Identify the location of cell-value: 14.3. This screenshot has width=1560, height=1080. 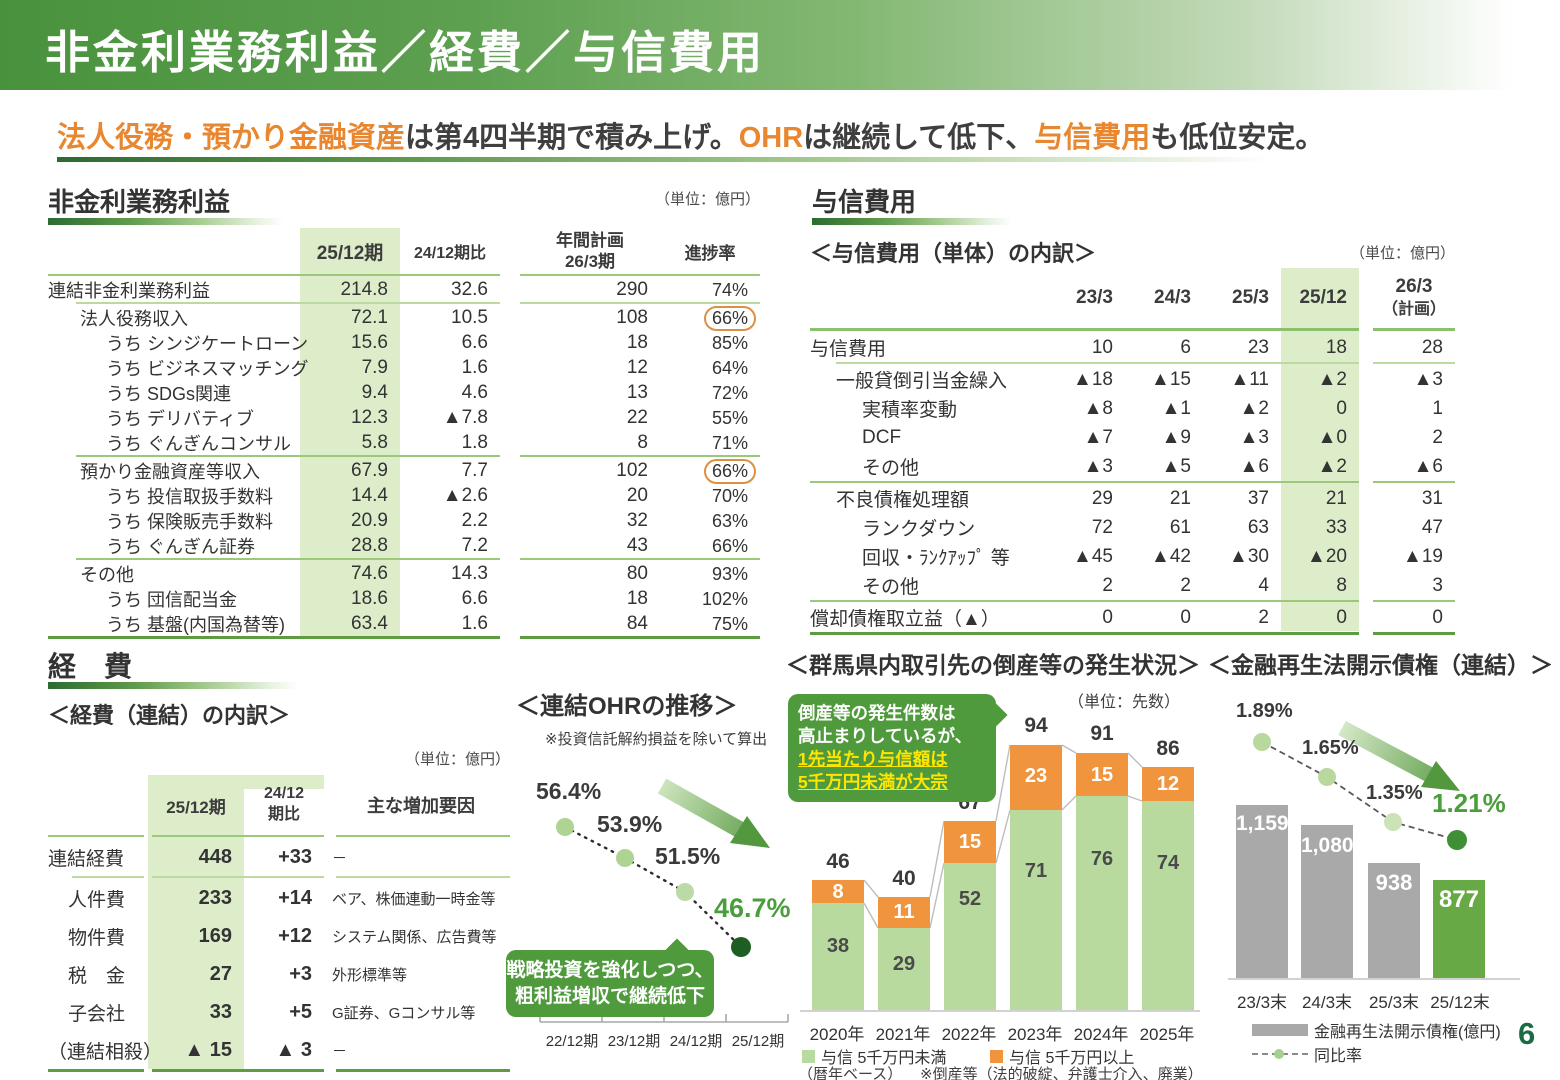
(469, 573).